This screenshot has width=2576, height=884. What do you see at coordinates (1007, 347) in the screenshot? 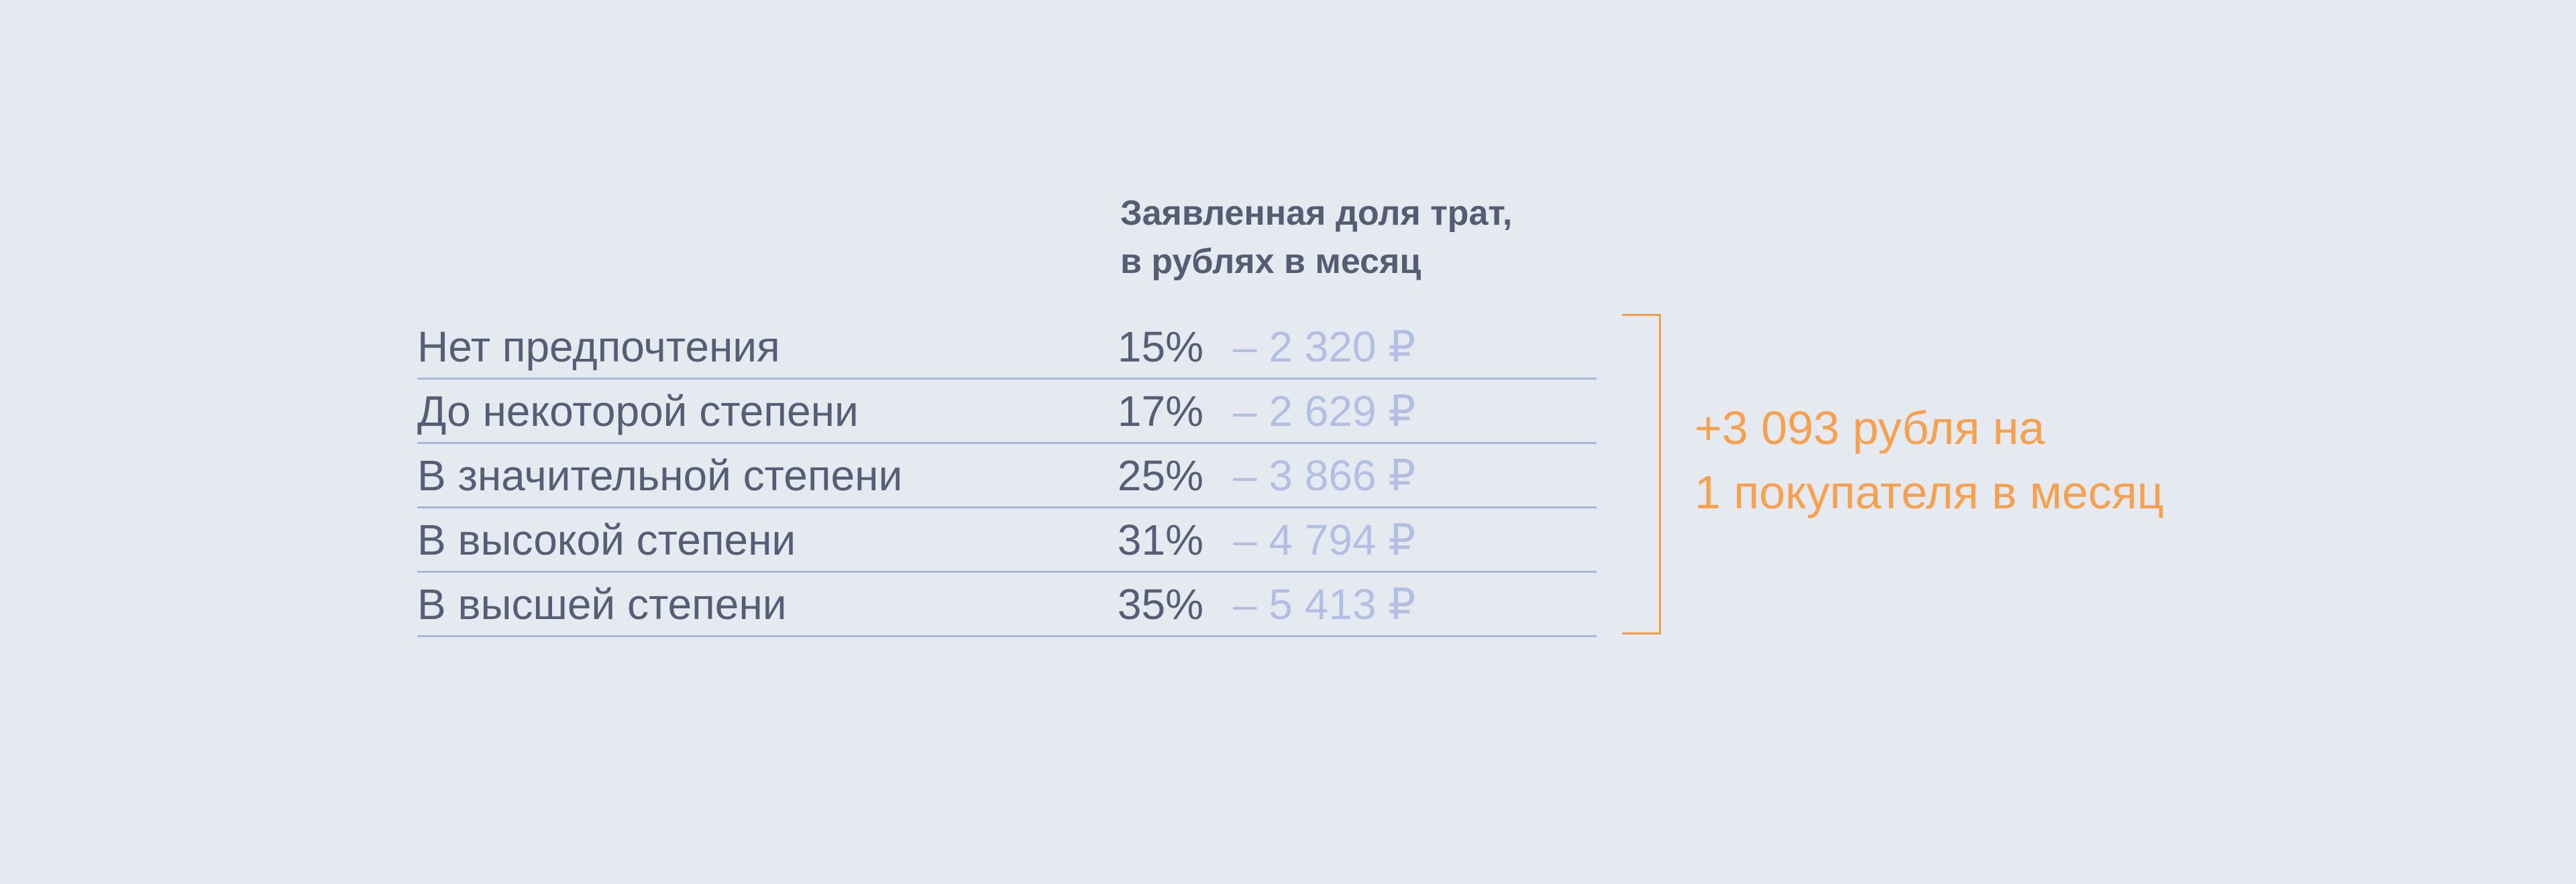
I see `table-row: Нет предпочтения 15% – 2 320 ₽` at bounding box center [1007, 347].